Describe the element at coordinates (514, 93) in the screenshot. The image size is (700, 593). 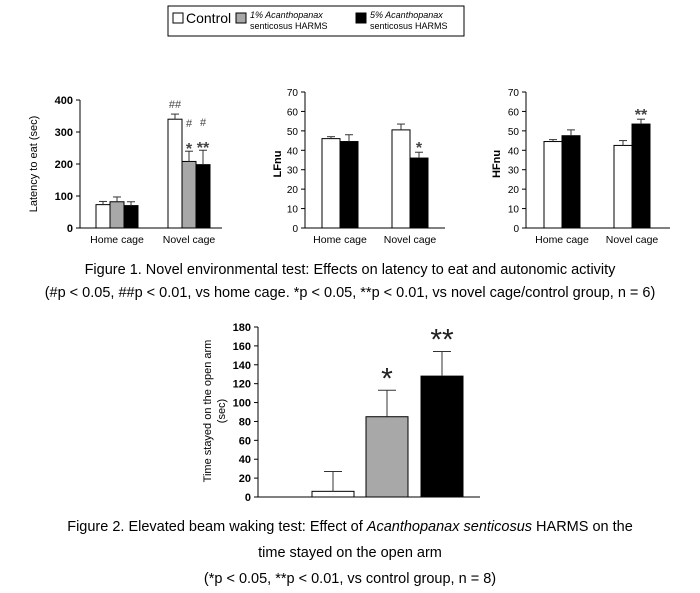
I see `hfnu-y-tick-label: 70` at that location.